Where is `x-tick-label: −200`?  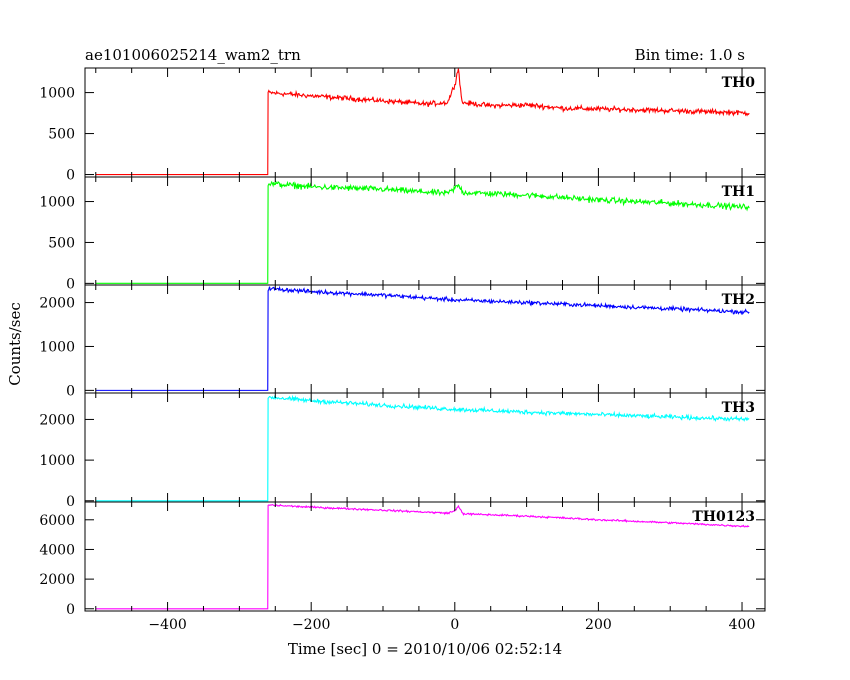 x-tick-label: −200 is located at coordinates (311, 625).